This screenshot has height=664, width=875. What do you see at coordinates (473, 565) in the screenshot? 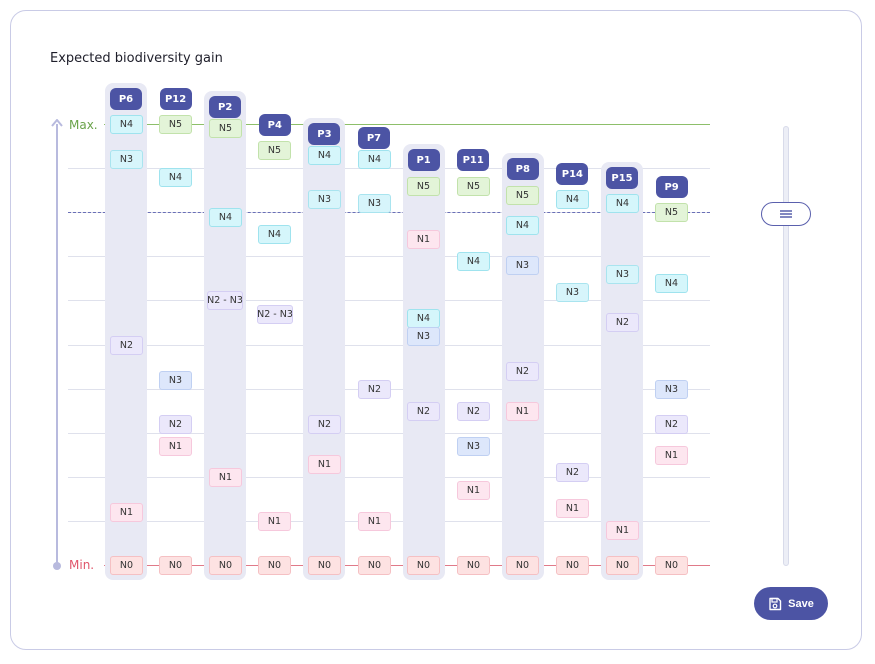
I see `level-chip-p11-n0: N0` at bounding box center [473, 565].